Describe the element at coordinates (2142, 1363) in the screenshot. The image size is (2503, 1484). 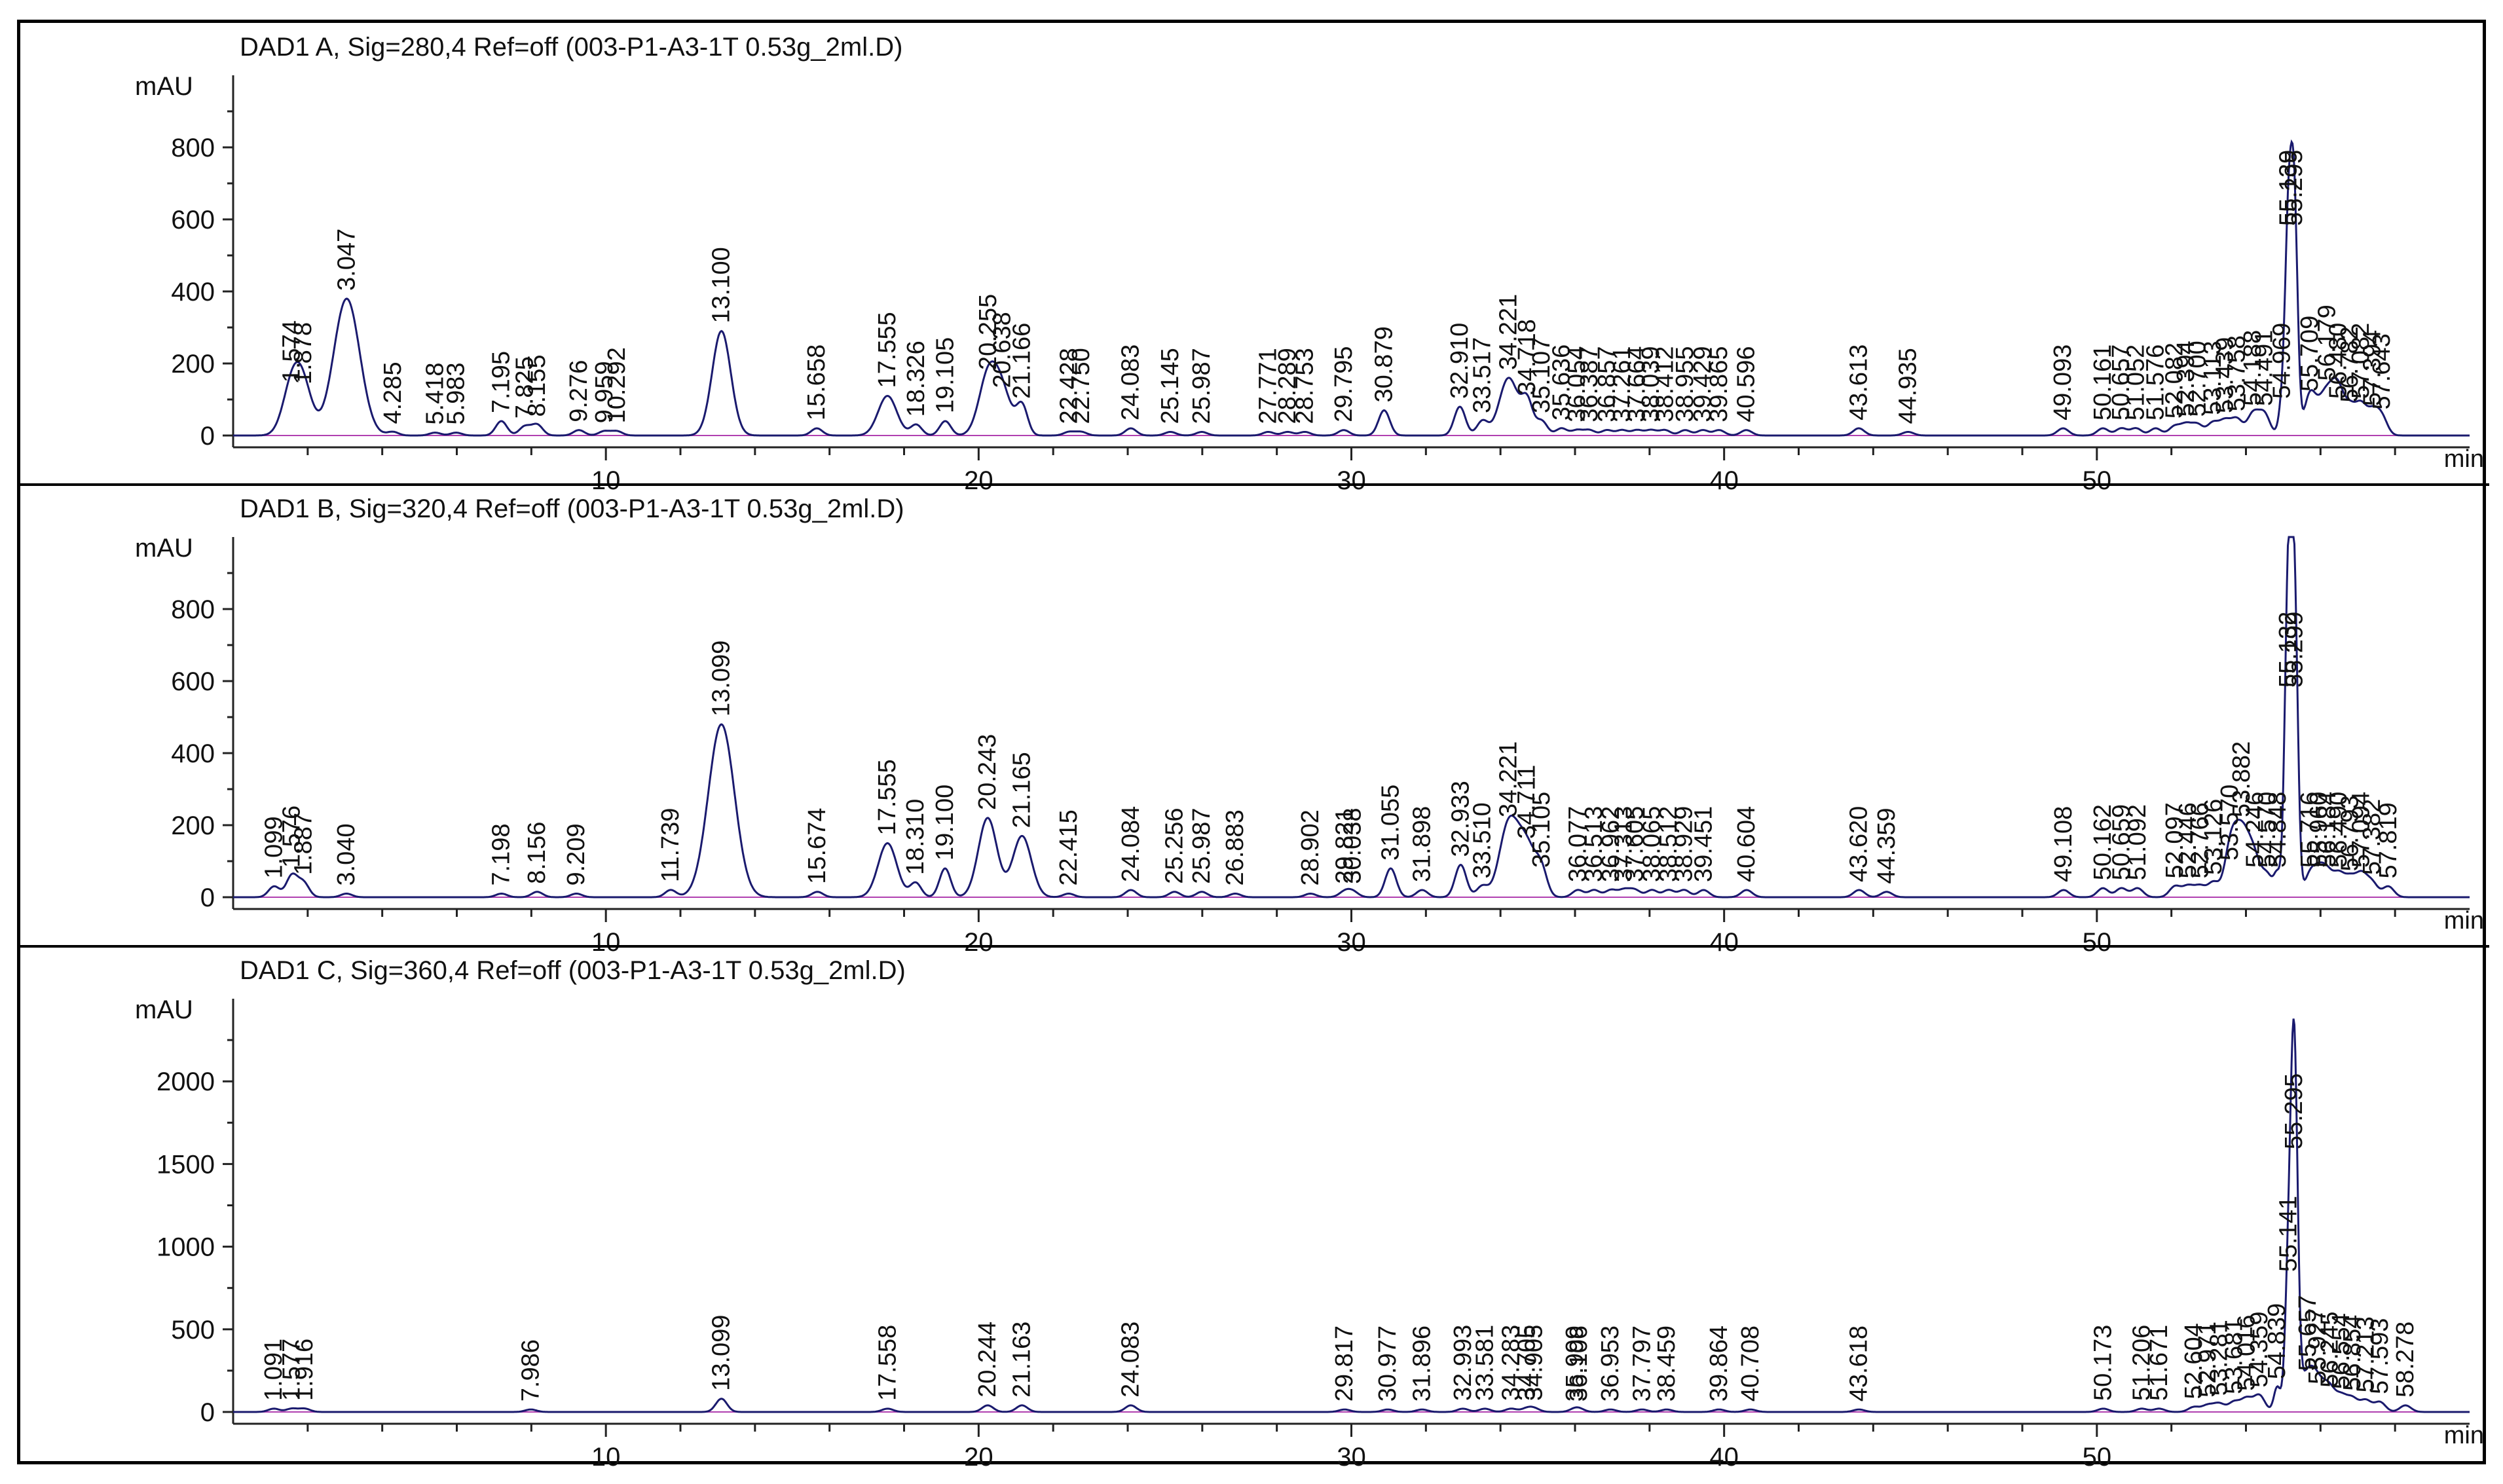
I see `peak-label: 51.206` at that location.